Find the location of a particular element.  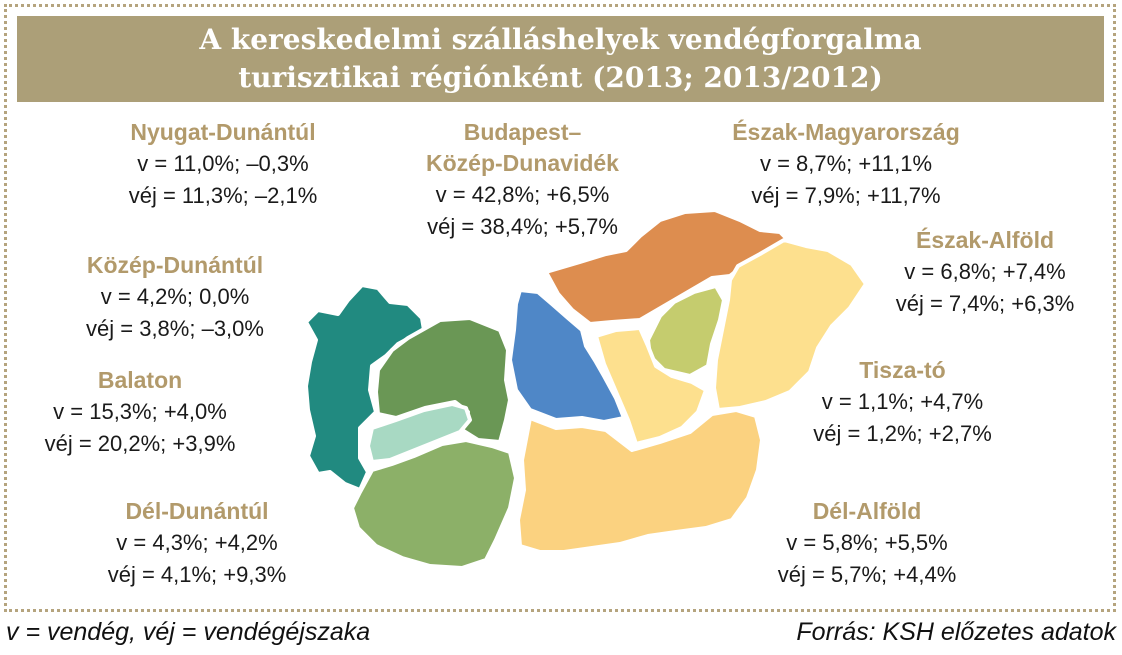

stat-guests: v = 11,0%; –0,3% is located at coordinates (223, 163).